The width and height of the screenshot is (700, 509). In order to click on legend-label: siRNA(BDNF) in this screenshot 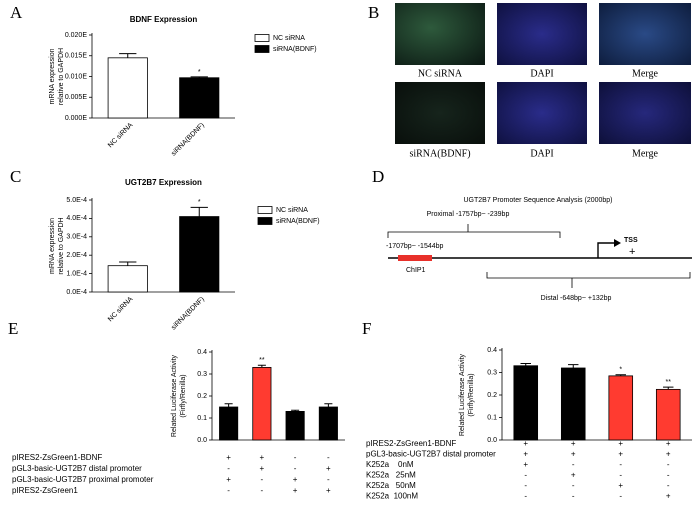, I will do `click(298, 221)`.